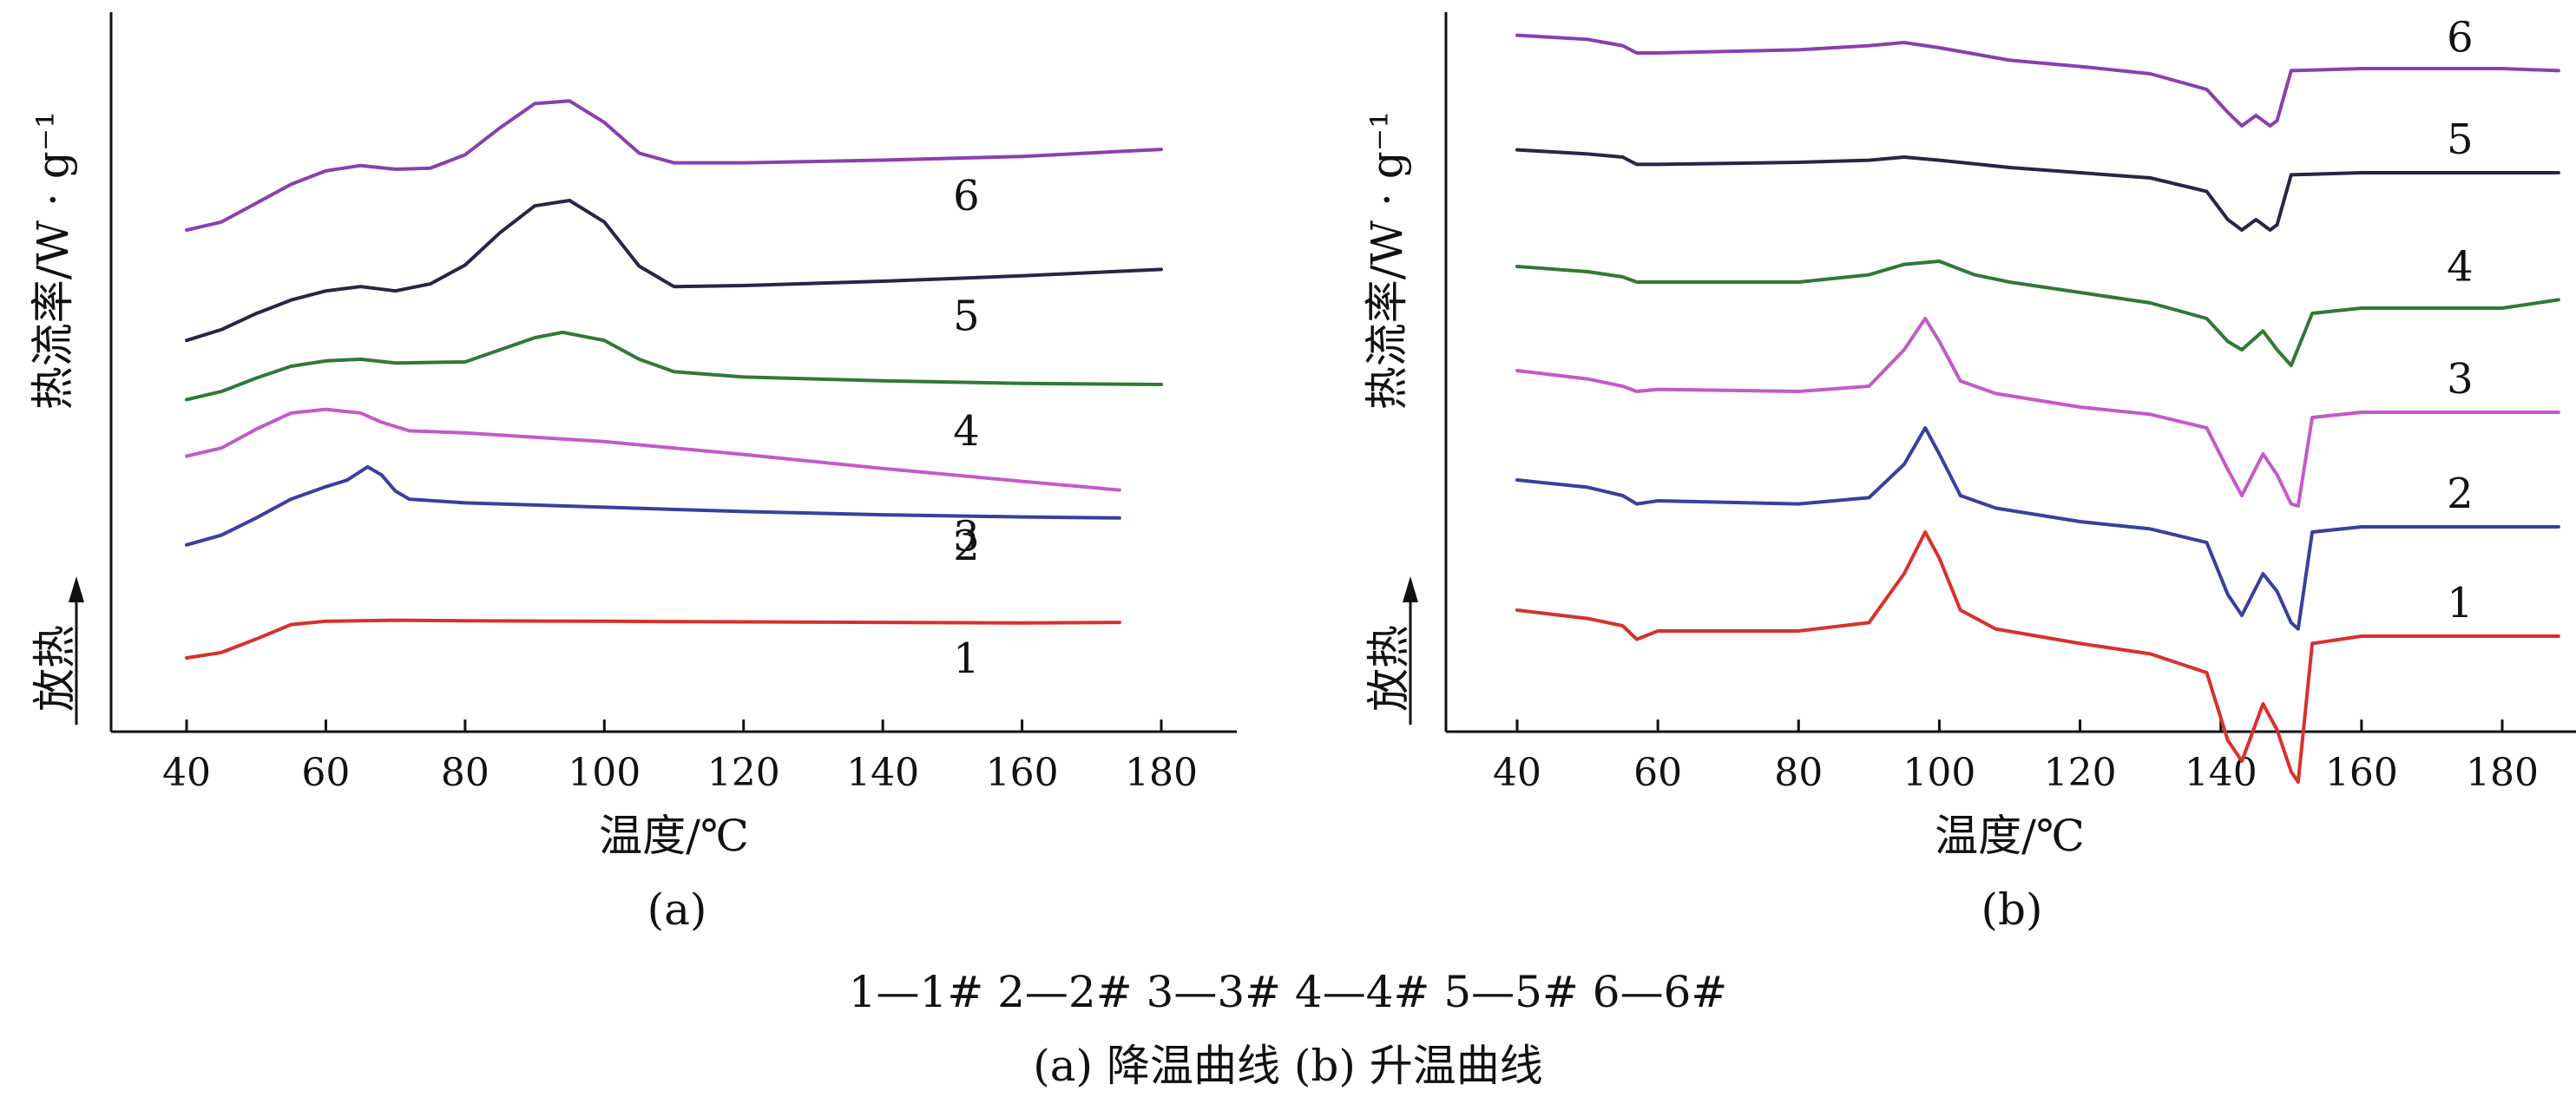  Describe the element at coordinates (2011, 909) in the screenshot. I see `panel-label: (b)` at that location.